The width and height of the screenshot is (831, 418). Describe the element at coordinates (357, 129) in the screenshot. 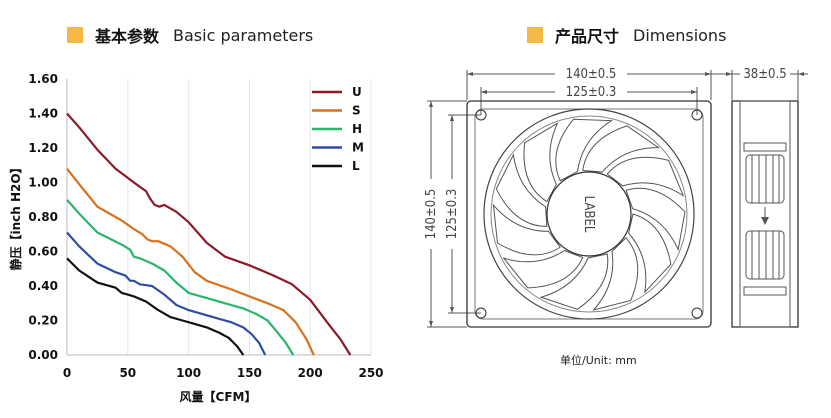

I see `legend-label-H: H` at that location.